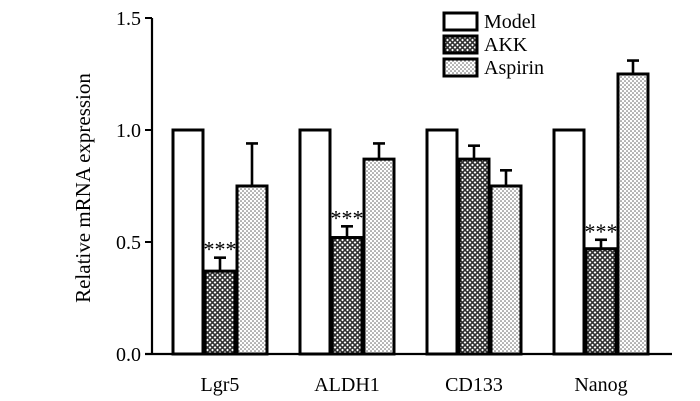 The width and height of the screenshot is (700, 401). Describe the element at coordinates (600, 385) in the screenshot. I see `x-tick-label: Nanog` at that location.